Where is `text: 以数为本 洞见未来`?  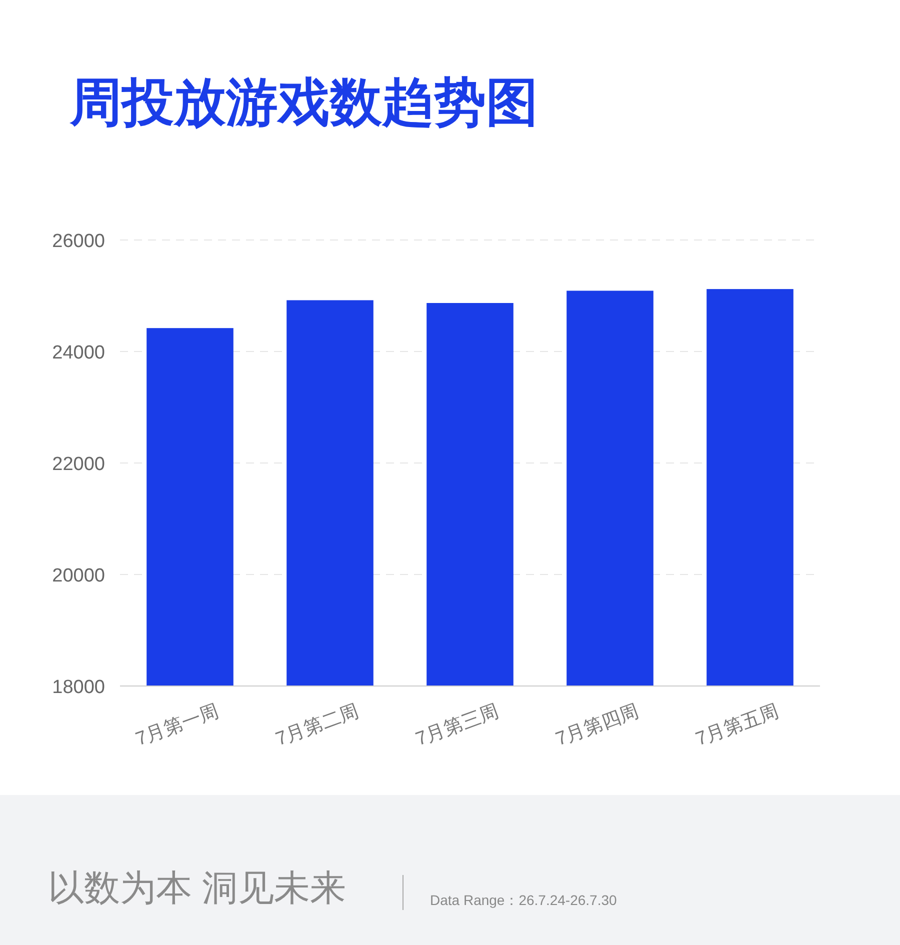 text: 以数为本 洞见未来 is located at coordinates (197, 887).